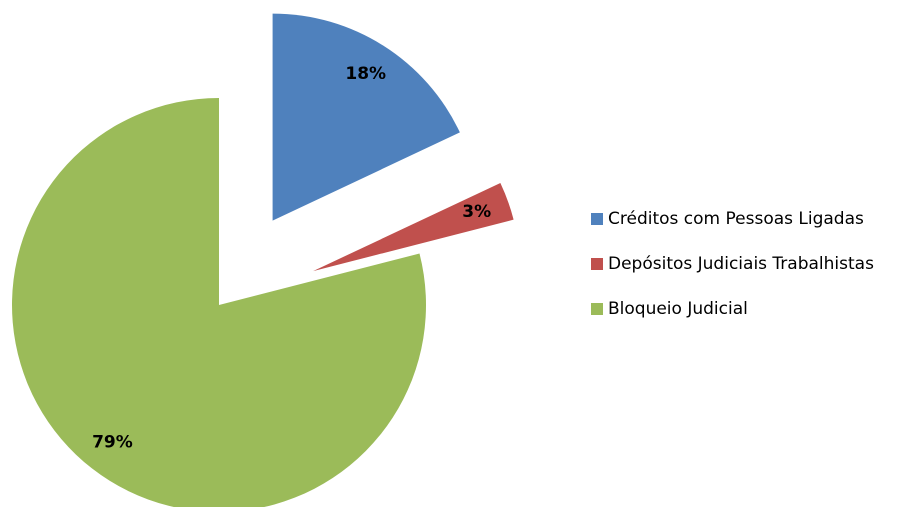 The image size is (914, 507). Describe the element at coordinates (736, 219) in the screenshot. I see `legend-label: Créditos com Pessoas Ligadas` at that location.